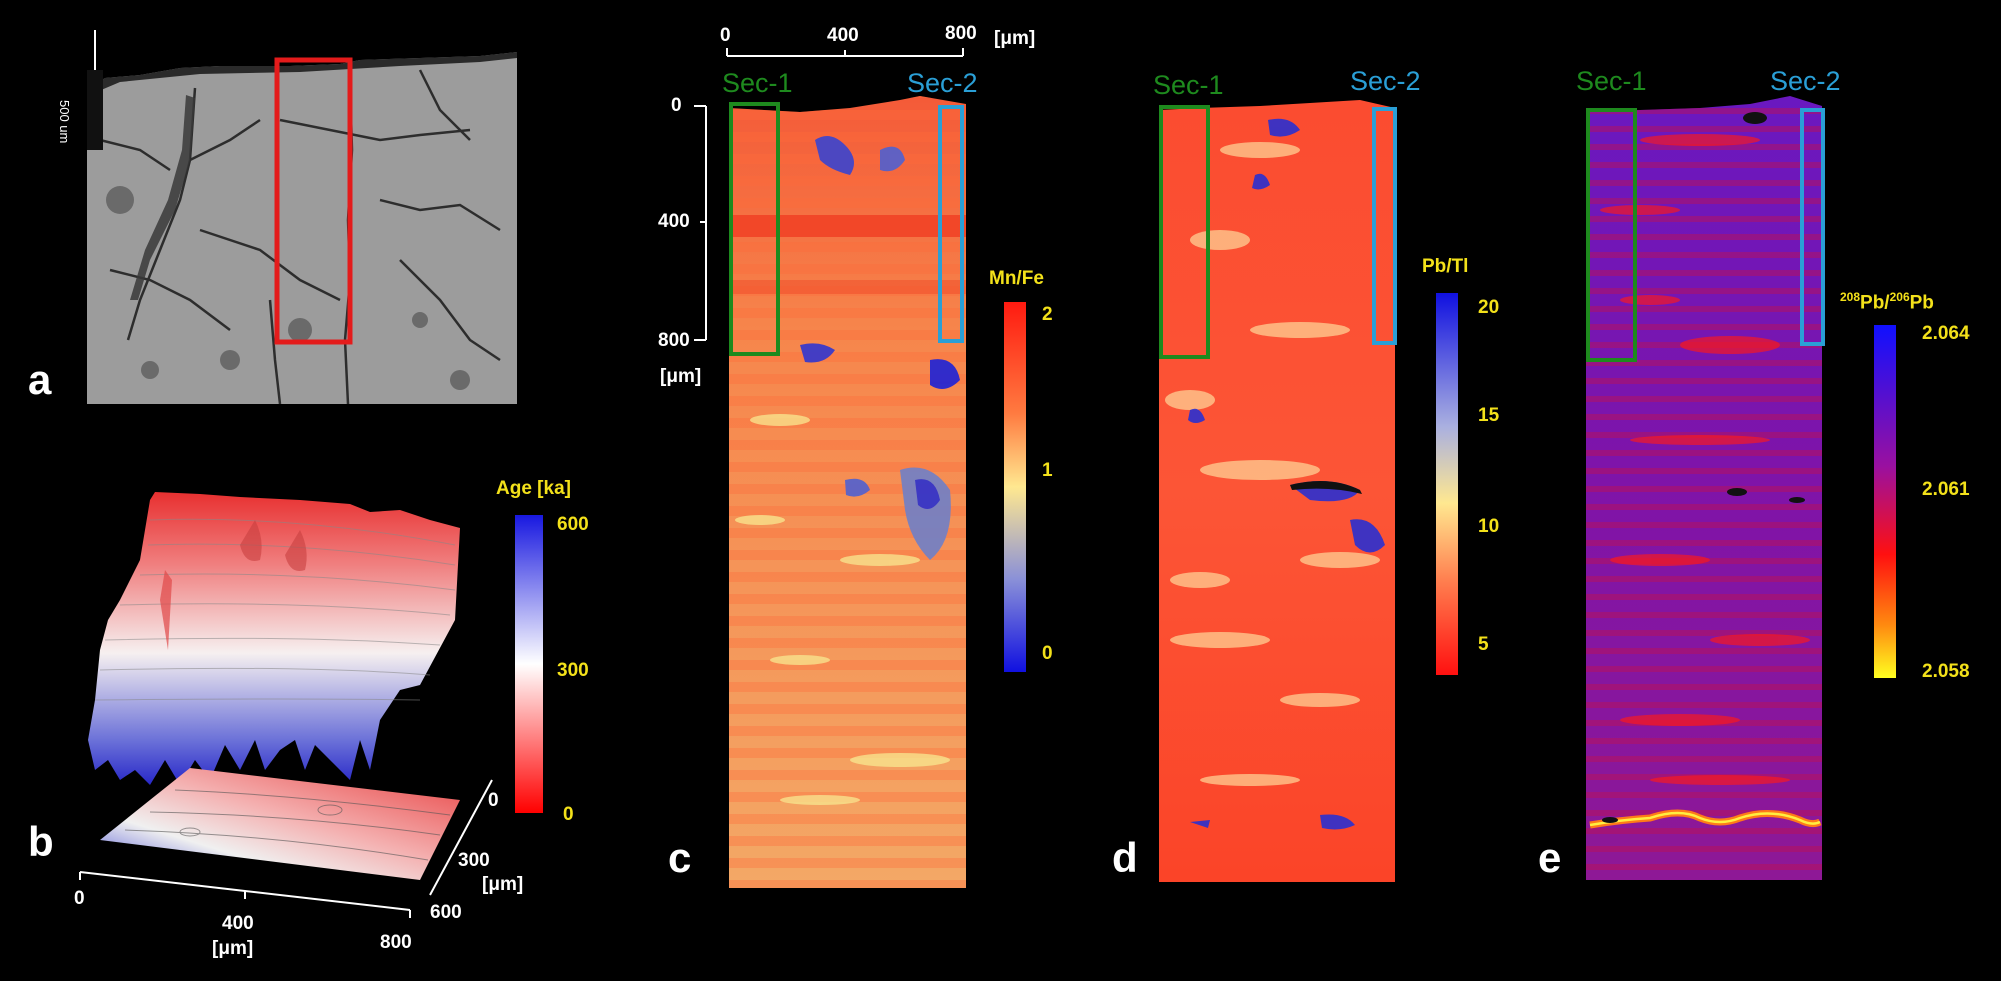 This screenshot has height=981, width=2001. What do you see at coordinates (1047, 314) in the screenshot?
I see `mnfe-tick-2: 2` at bounding box center [1047, 314].